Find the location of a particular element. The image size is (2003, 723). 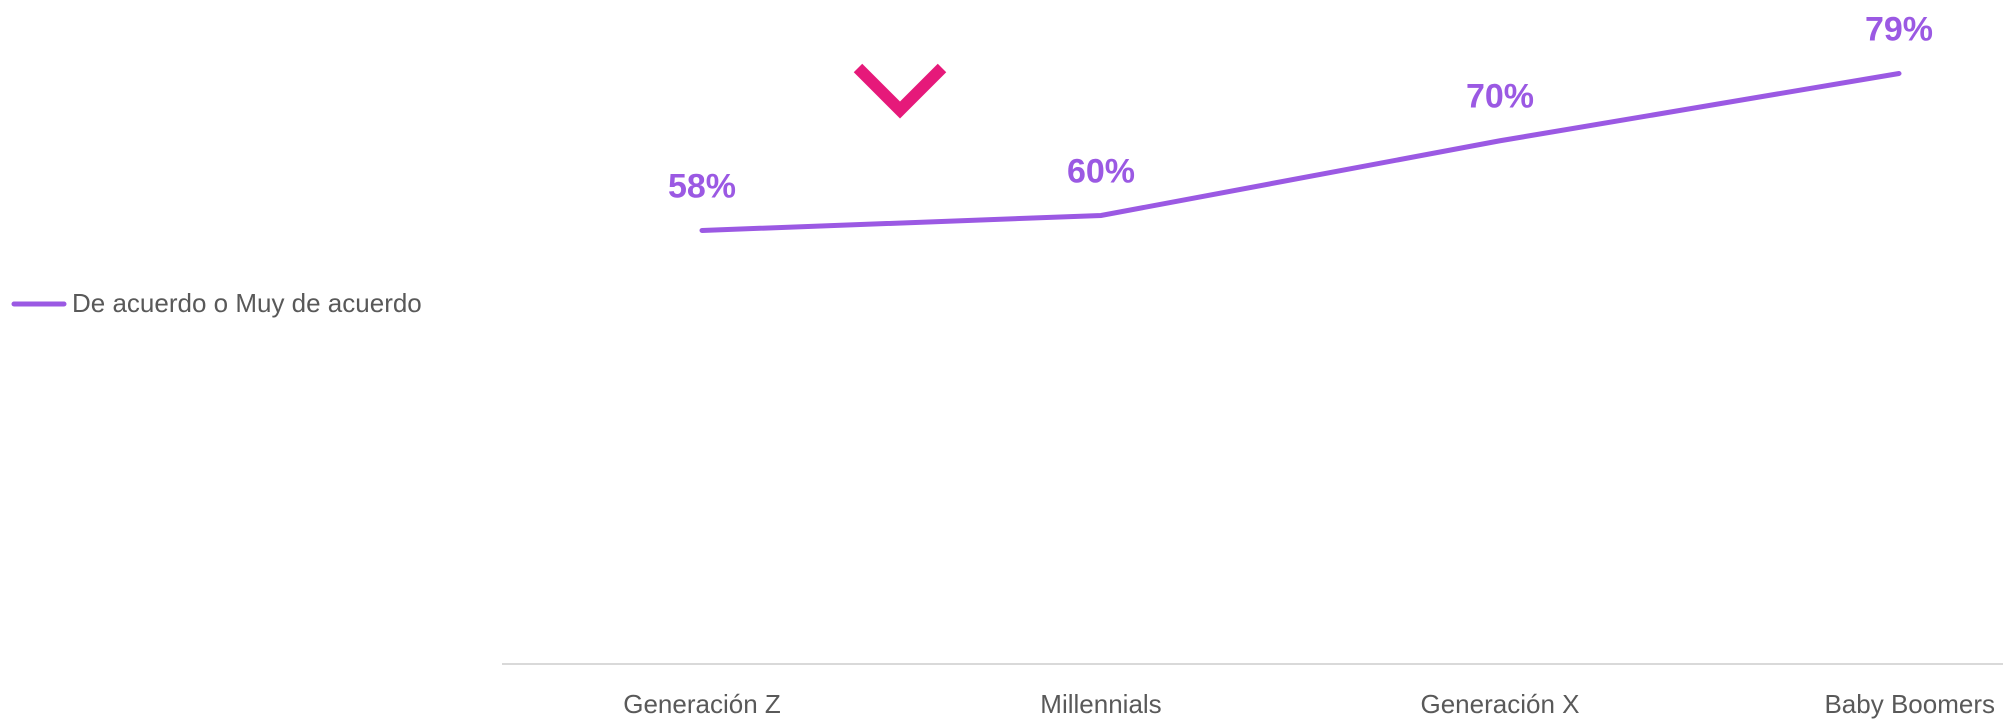

x-tick-label: Baby Boomers is located at coordinates (1909, 704).